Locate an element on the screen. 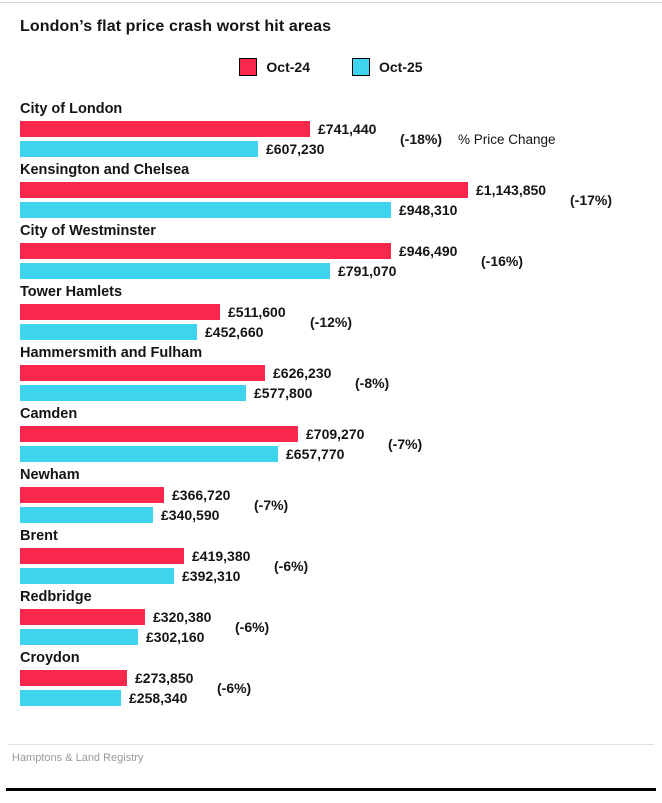 This screenshot has width=662, height=803. bar-row: £258,340 is located at coordinates (331, 698).